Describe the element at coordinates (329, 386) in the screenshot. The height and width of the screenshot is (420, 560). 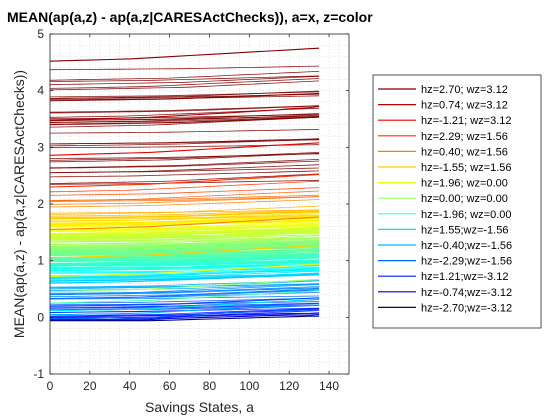
I see `x-tick-label: 140` at that location.